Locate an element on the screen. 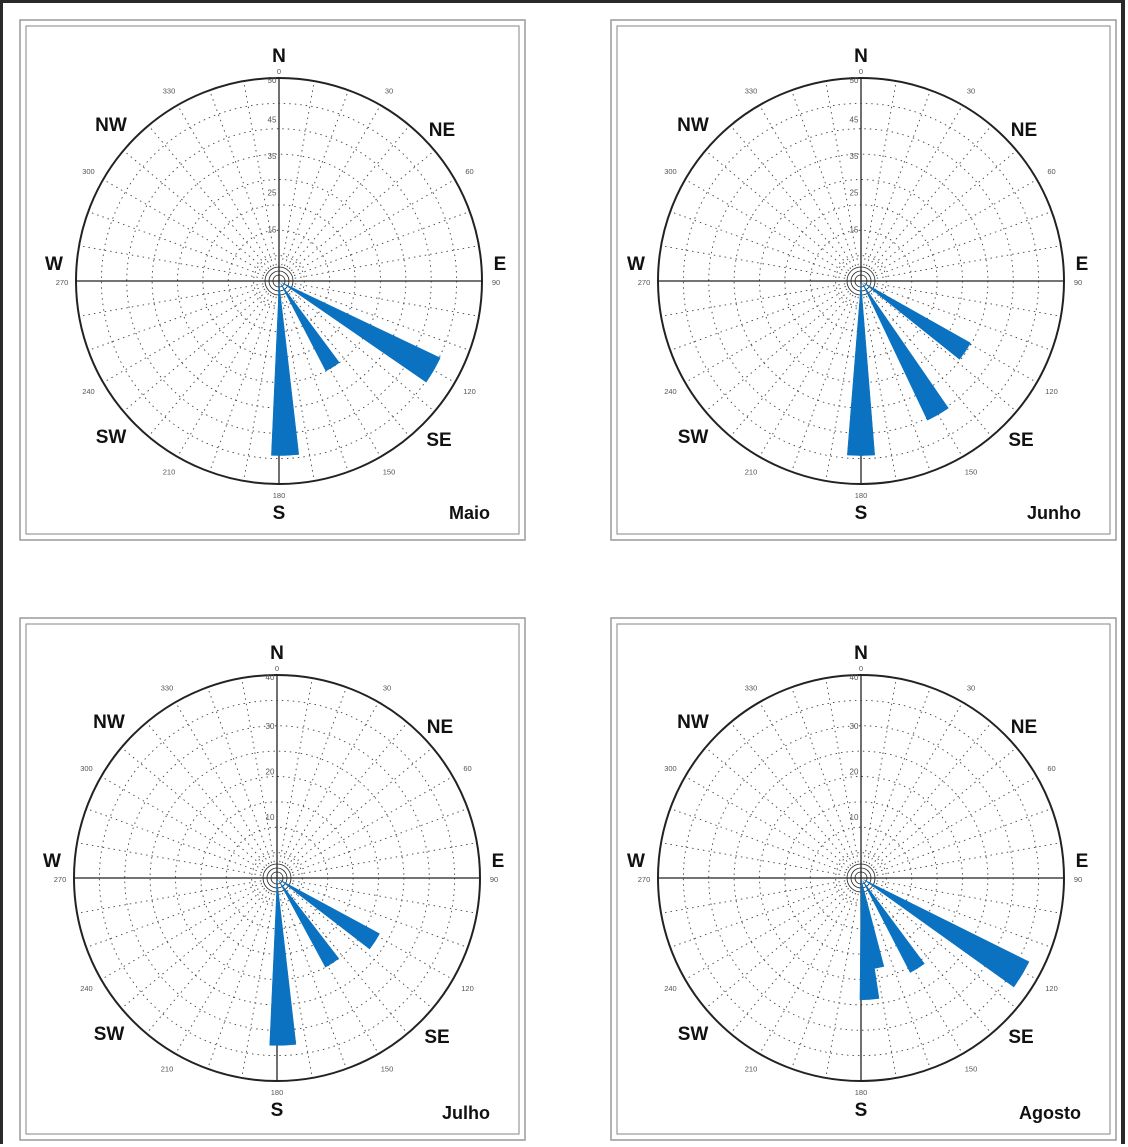  ring-label: 45 is located at coordinates (272, 120).